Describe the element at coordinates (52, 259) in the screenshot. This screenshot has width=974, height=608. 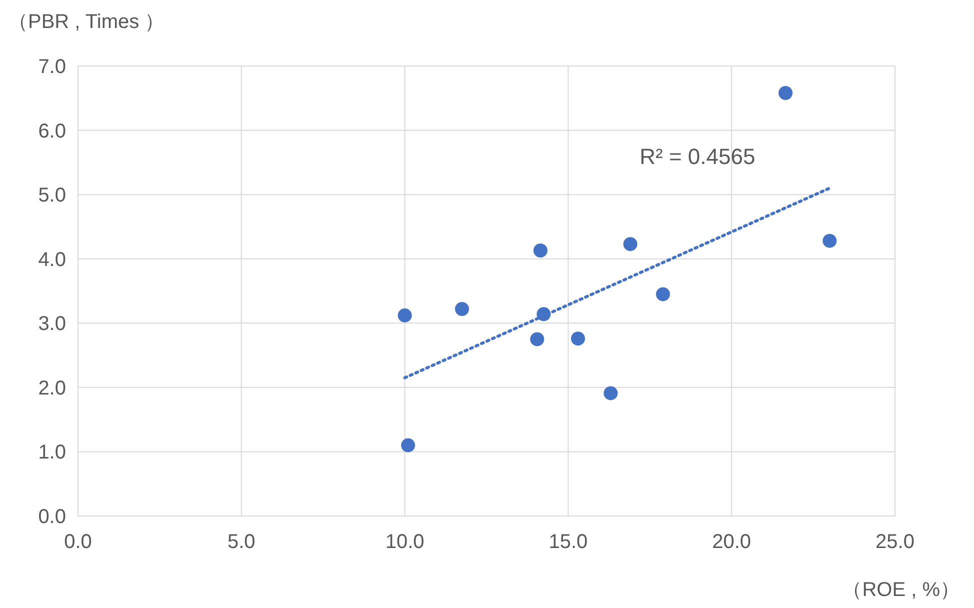
I see `y-tick-label: 4.0` at that location.